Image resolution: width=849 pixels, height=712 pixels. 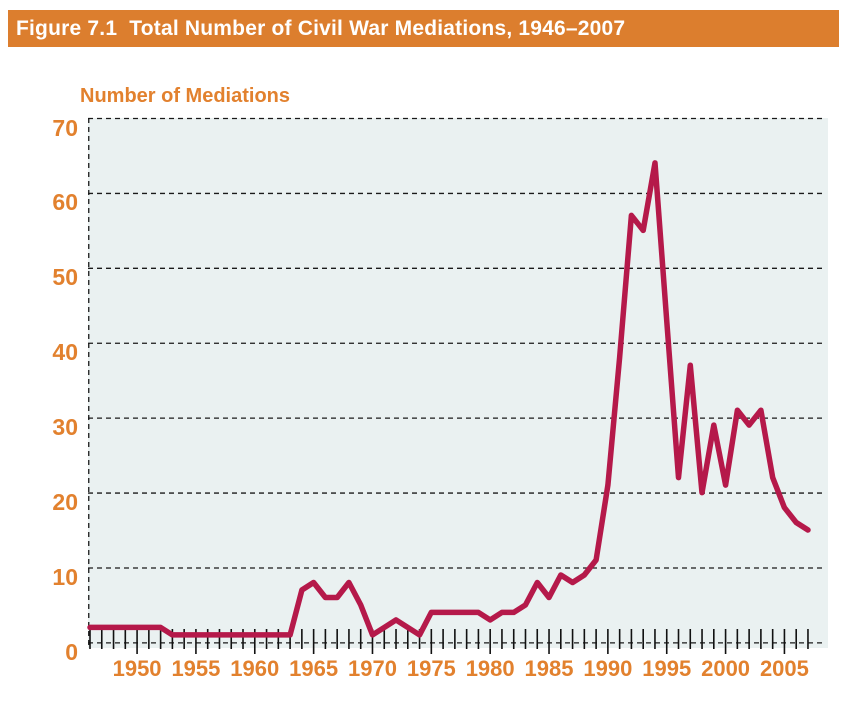 I want to click on y-tick-label-30: 30, so click(x=65, y=427).